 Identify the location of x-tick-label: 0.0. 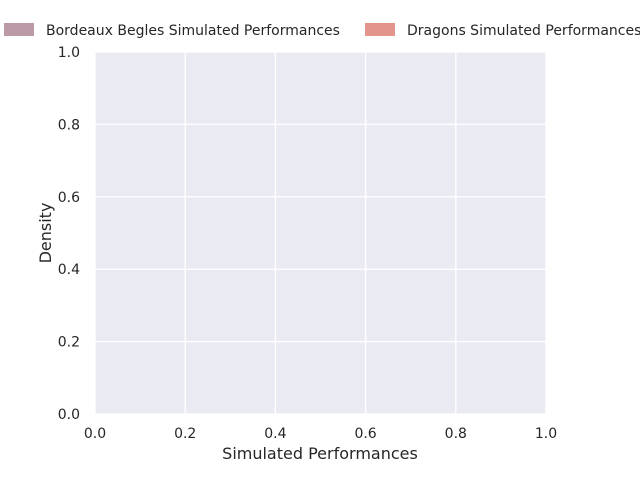
(95, 434).